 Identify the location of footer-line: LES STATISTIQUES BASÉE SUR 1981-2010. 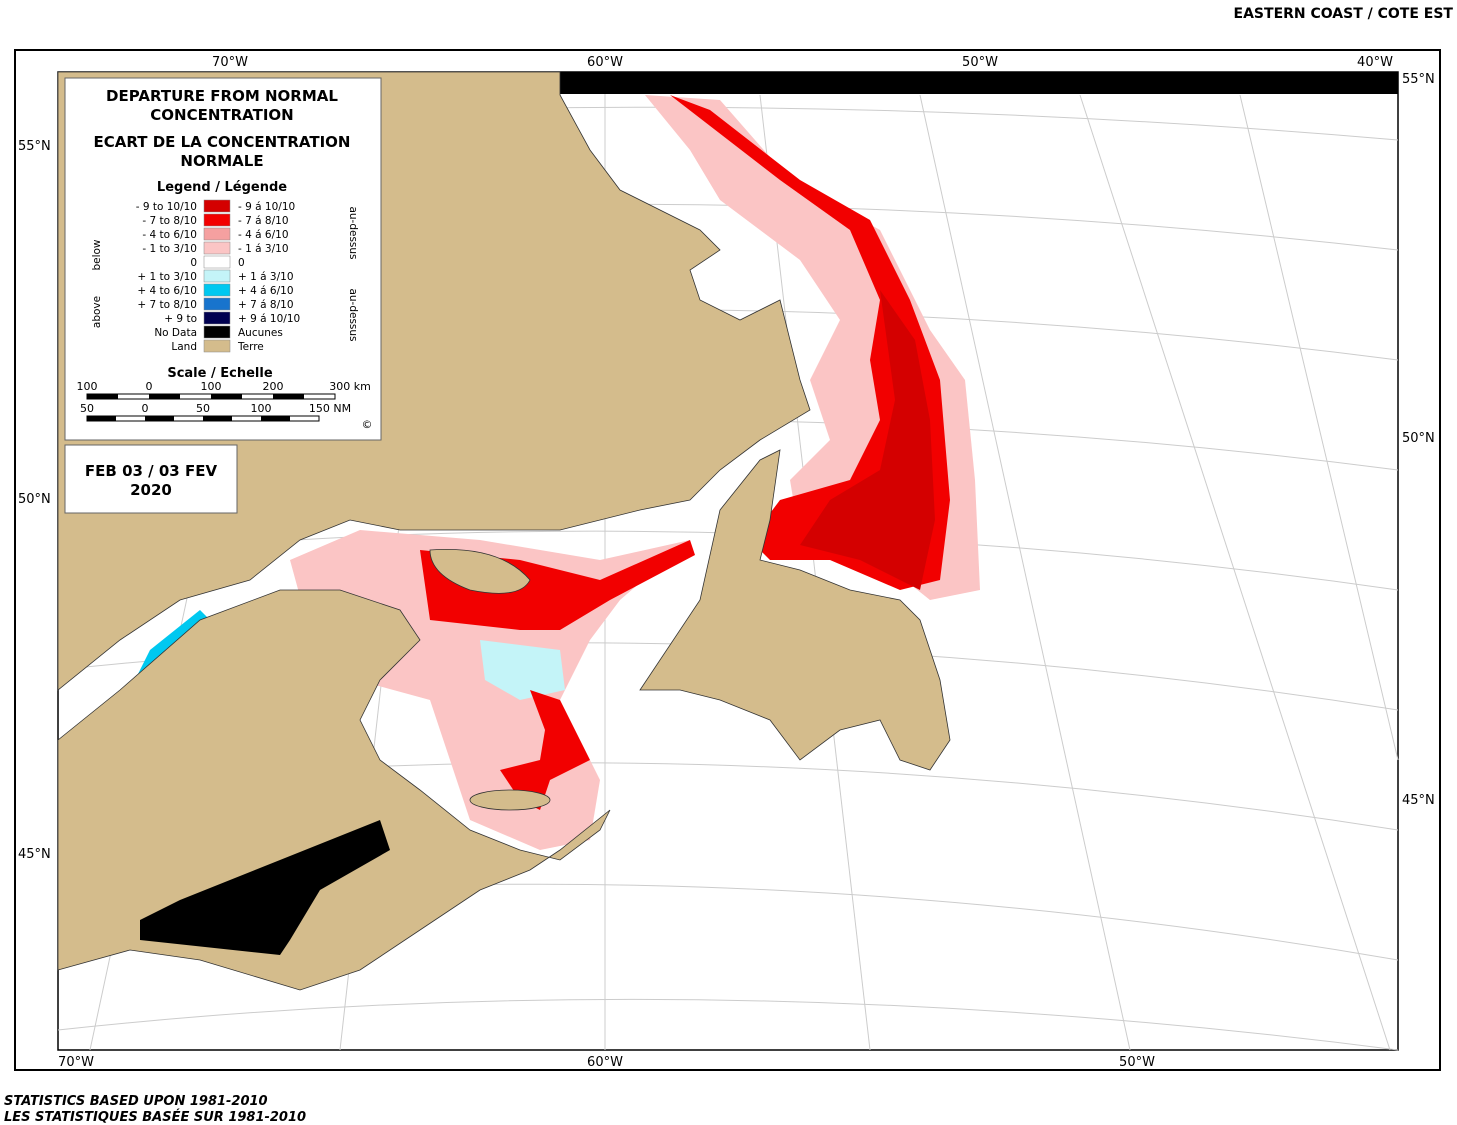
(155, 1117).